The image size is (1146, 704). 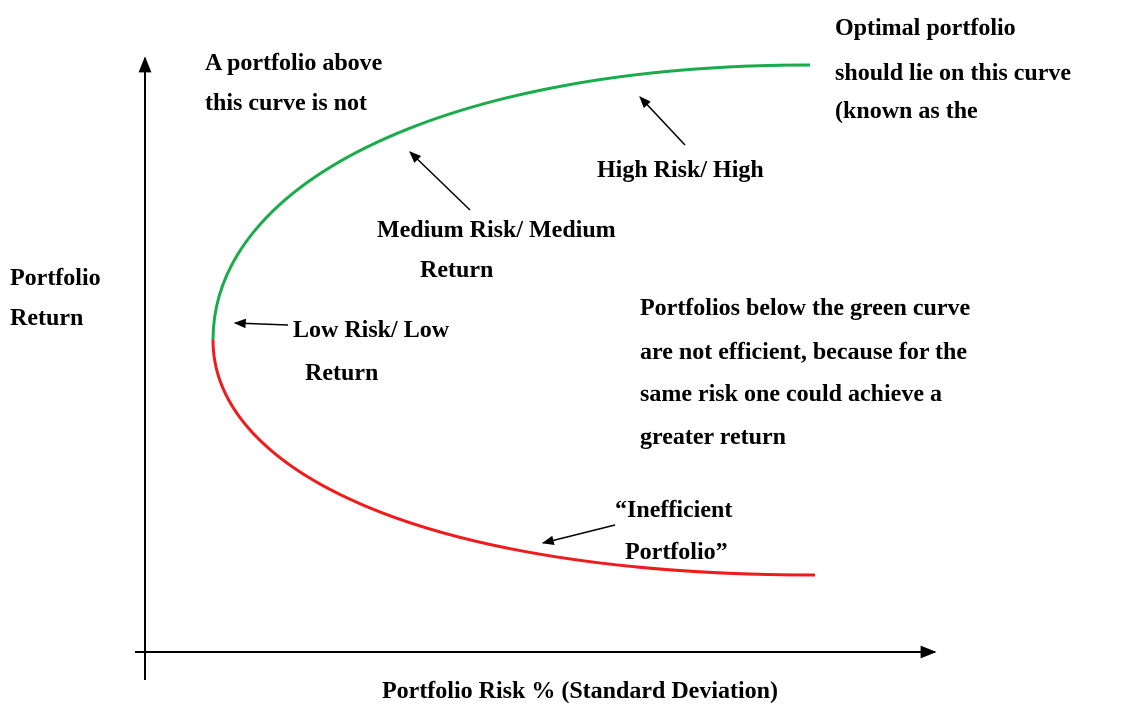 I want to click on optimal-text: (known as the, so click(x=906, y=111).